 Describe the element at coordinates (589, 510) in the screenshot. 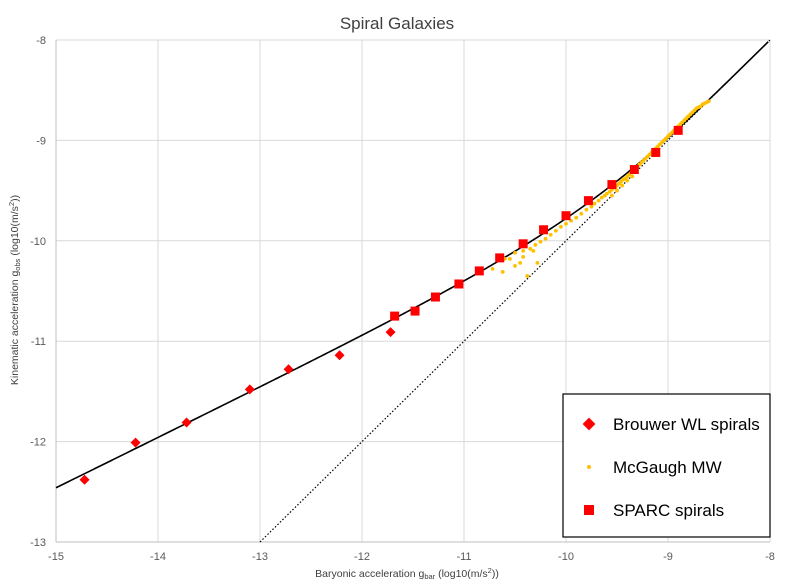

I see `legend-marker-sparc` at that location.